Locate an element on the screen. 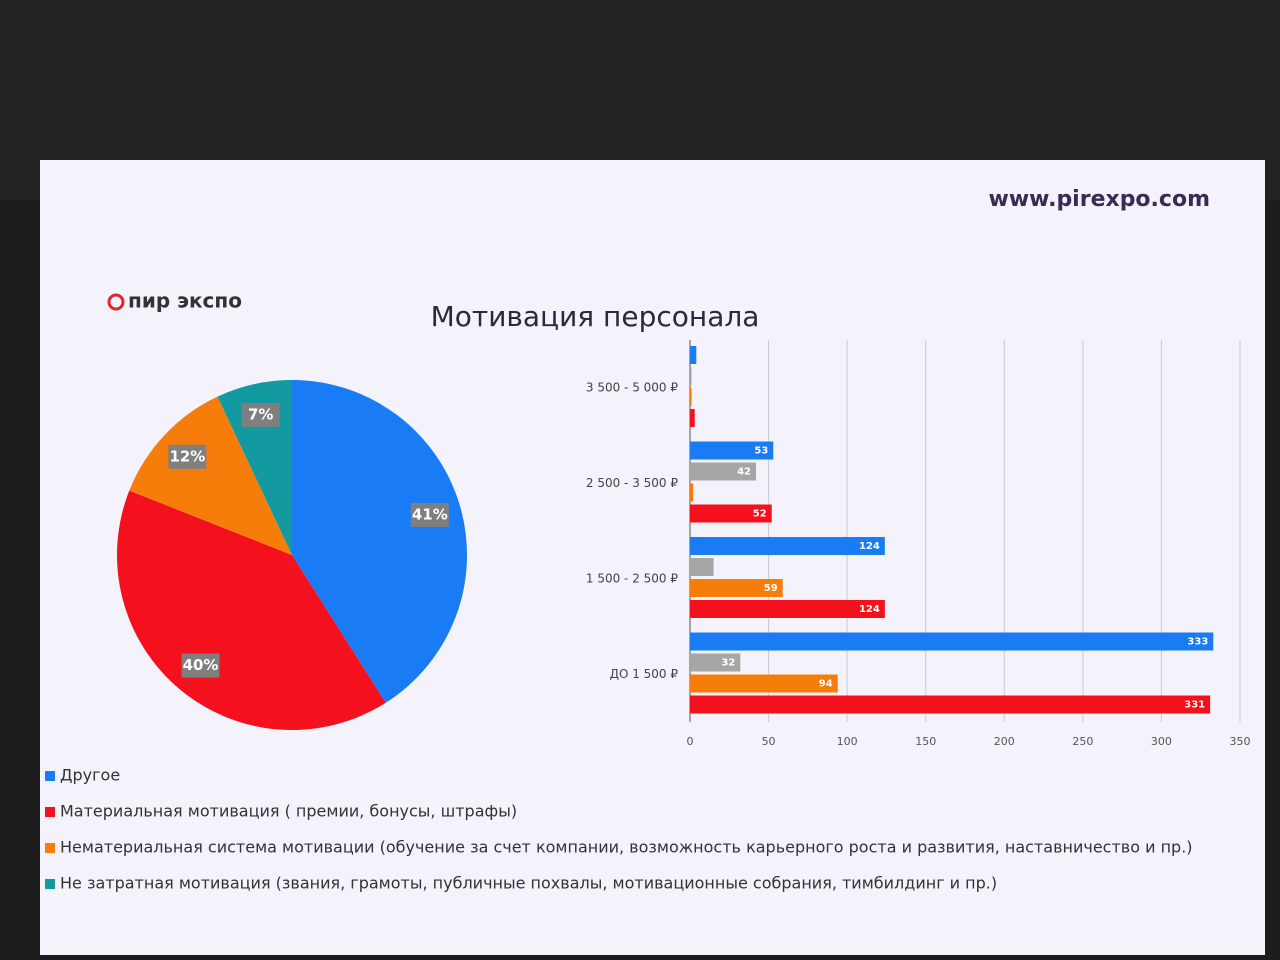 This screenshot has height=960, width=1280. data-label: 40% is located at coordinates (201, 665).